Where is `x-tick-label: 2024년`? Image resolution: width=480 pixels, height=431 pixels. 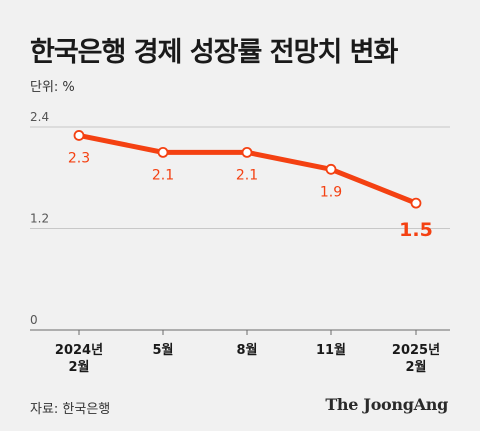
x-tick-label: 2024년 is located at coordinates (79, 350).